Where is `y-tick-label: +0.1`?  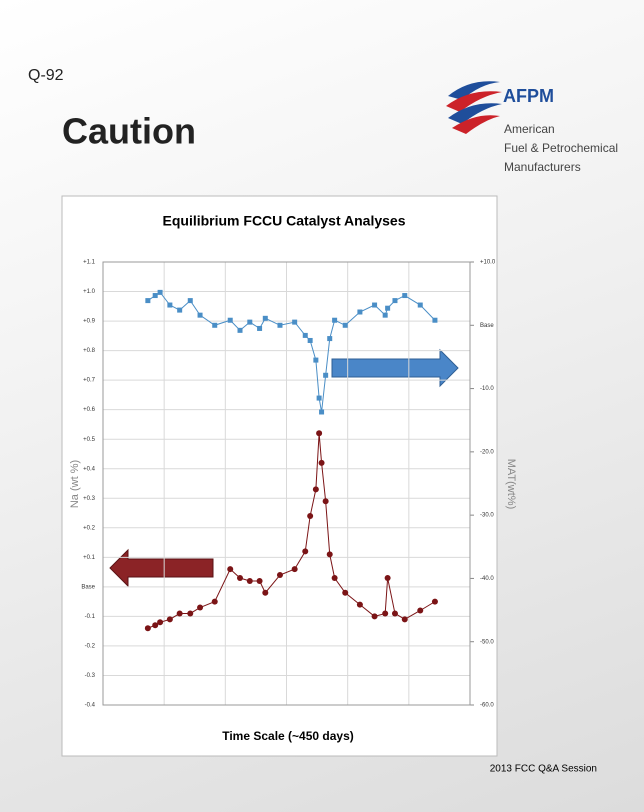 y-tick-label: +0.1 is located at coordinates (89, 558).